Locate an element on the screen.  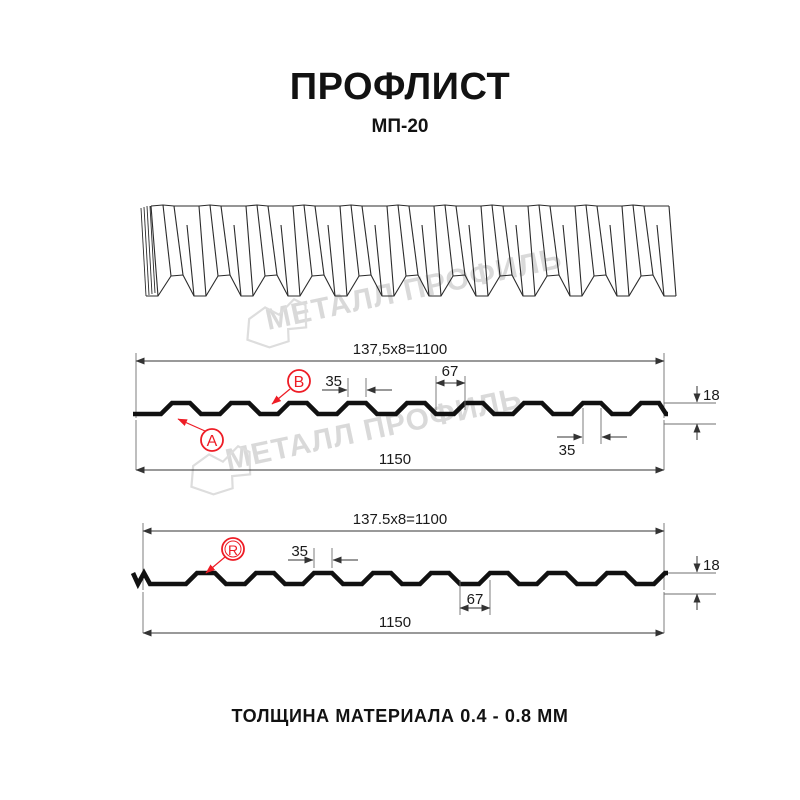
callout-a-label: A is located at coordinates (212, 441).